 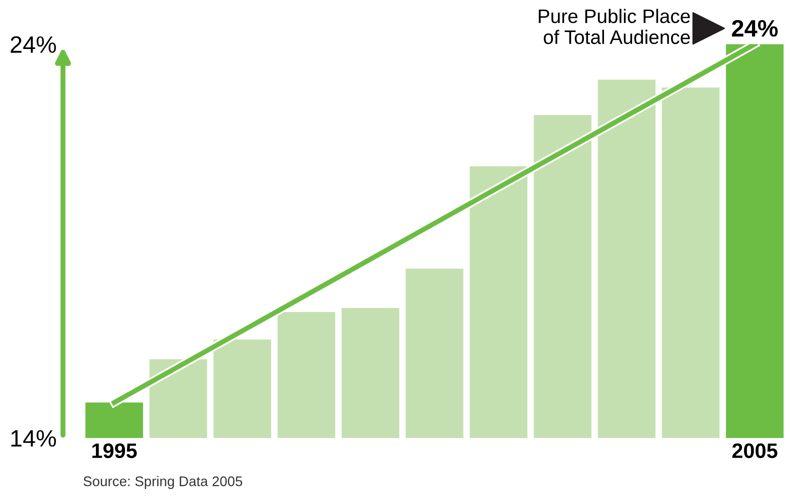 I want to click on x-tick-label: 1995, so click(x=114, y=450).